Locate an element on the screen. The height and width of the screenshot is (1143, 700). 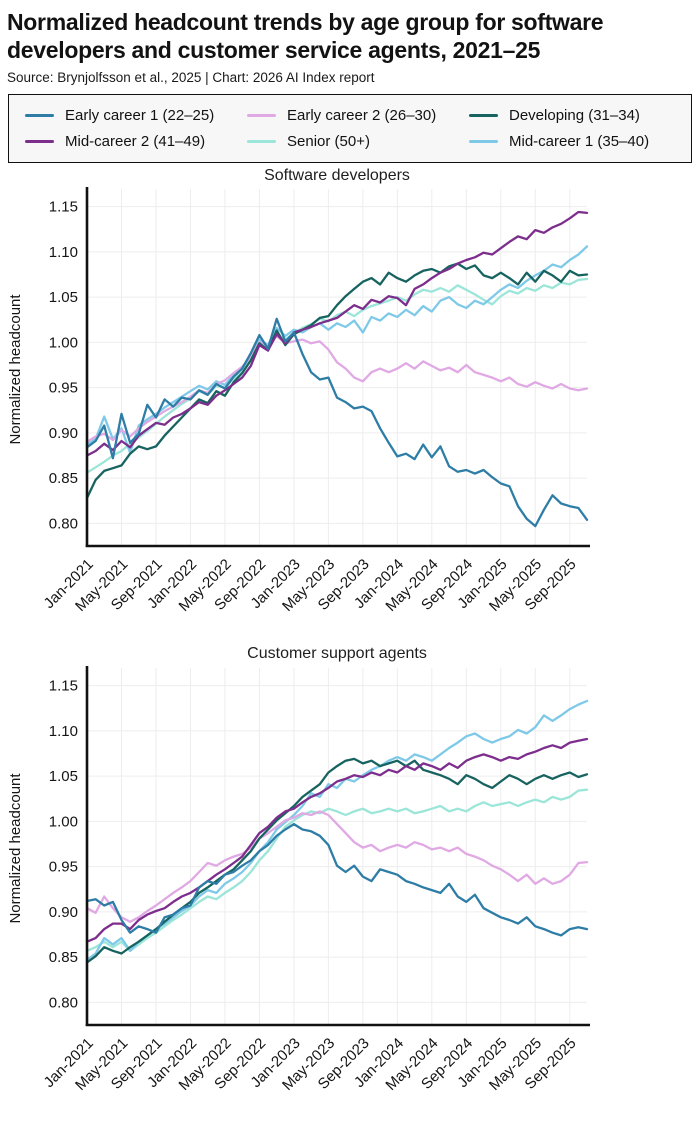
legend-item-2: Developing (31–34) is located at coordinates (577, 115).